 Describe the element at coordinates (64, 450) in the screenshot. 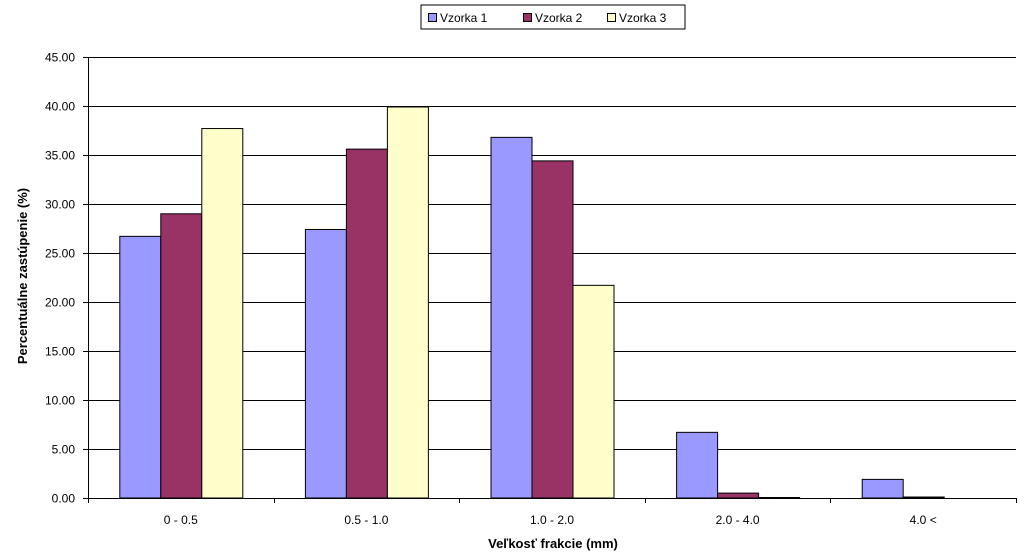

I see `y-tick-label: 5.00` at that location.